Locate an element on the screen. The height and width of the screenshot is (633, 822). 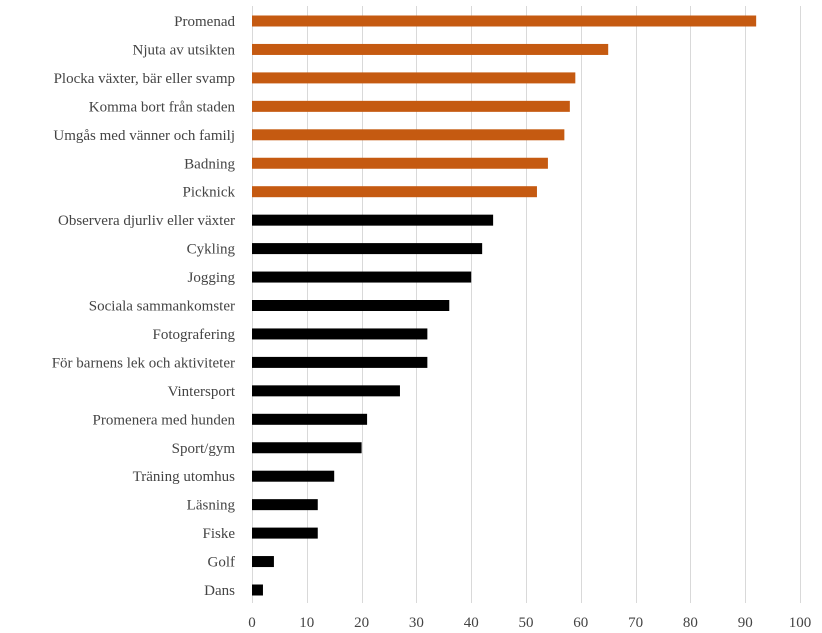
x-tick-label: 50 is located at coordinates (526, 623).